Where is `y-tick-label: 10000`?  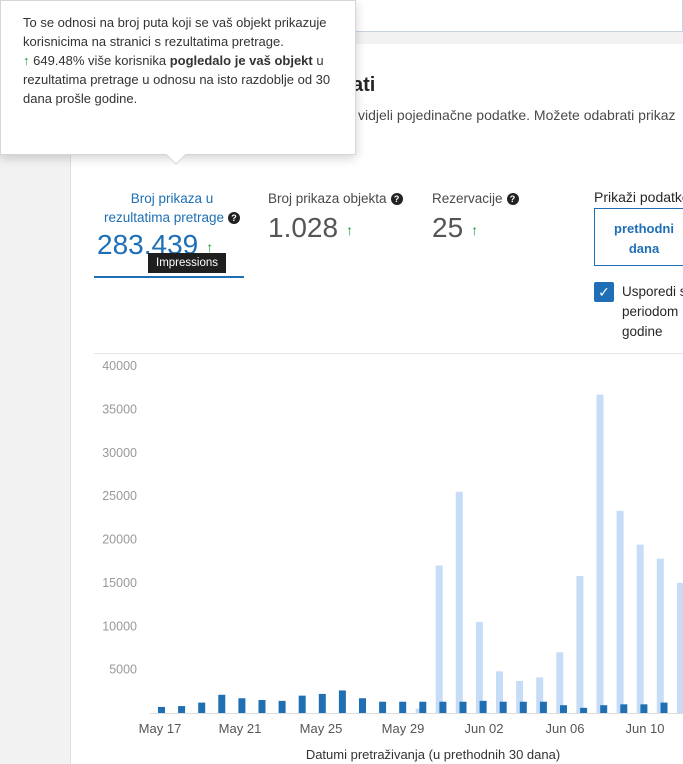 y-tick-label: 10000 is located at coordinates (119, 626).